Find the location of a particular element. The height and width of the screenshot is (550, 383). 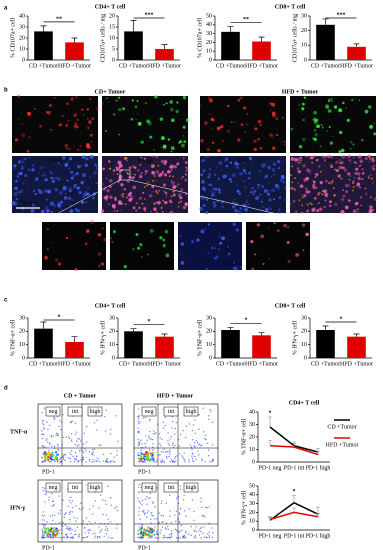

x-tick-label: PD-1 neg is located at coordinates (270, 468).